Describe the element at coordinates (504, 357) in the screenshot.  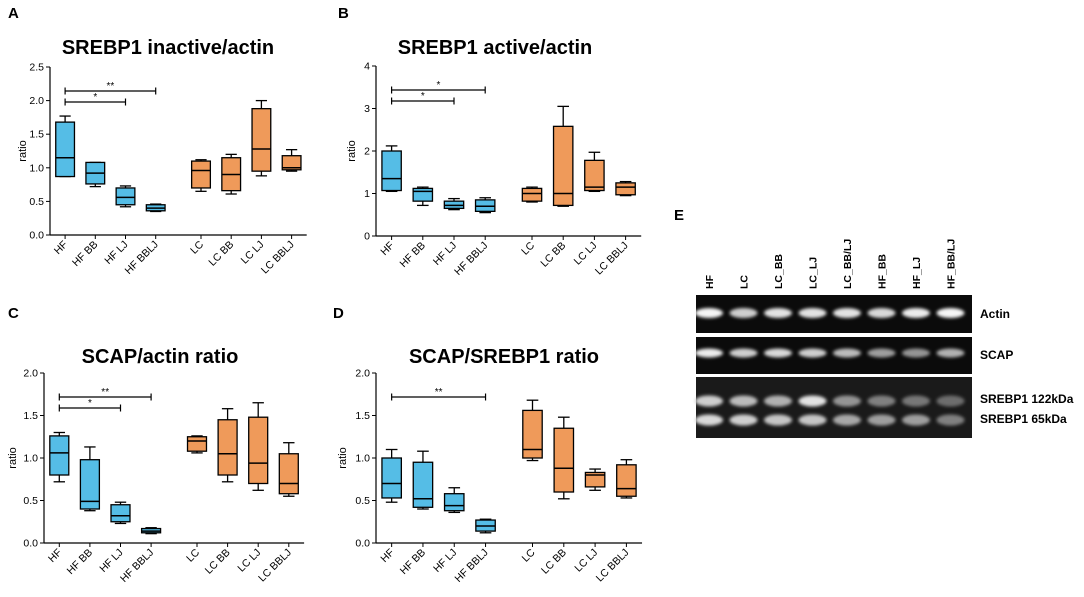
I see `chart-title: SCAP/SREBP1 ratio` at that location.